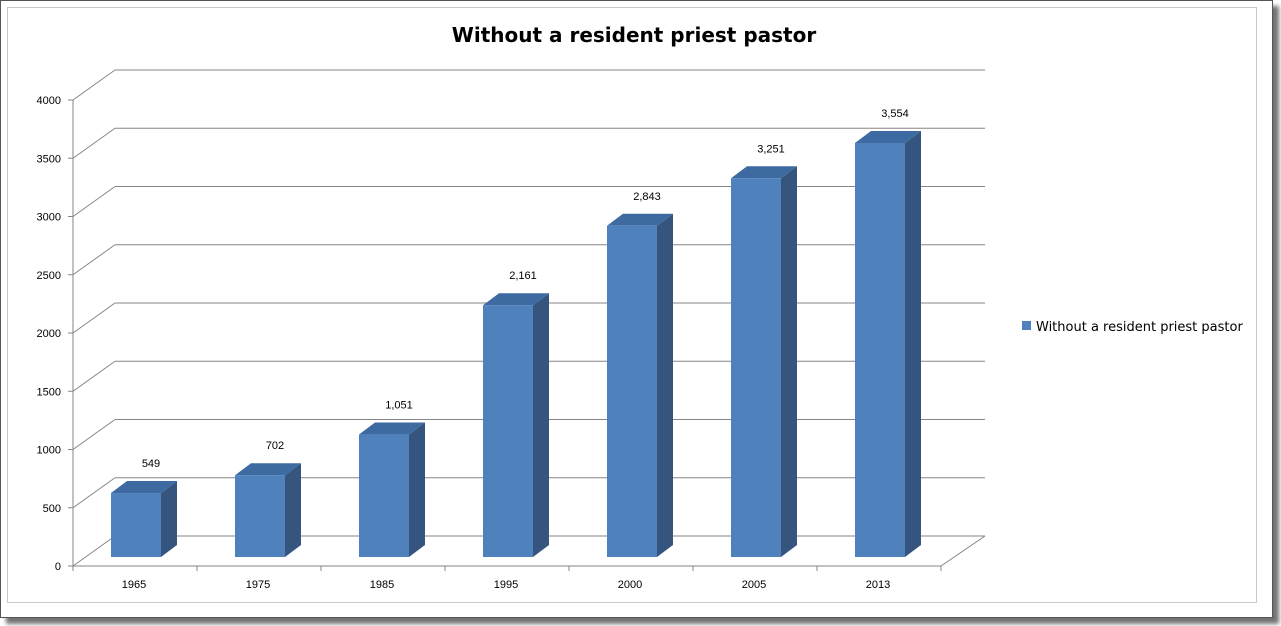 The width and height of the screenshot is (1281, 626). What do you see at coordinates (399, 406) in the screenshot?
I see `data-label: 1,051` at bounding box center [399, 406].